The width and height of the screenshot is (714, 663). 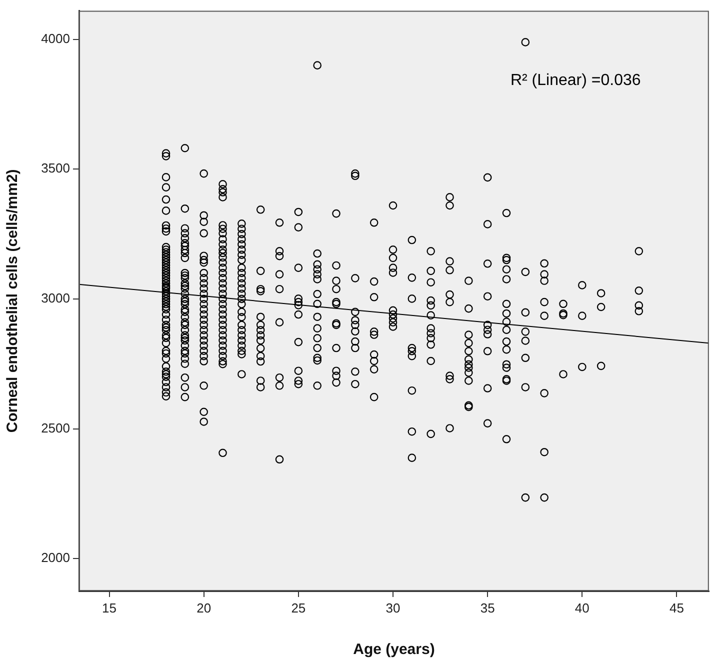 I want to click on y-tick-label: 3500, so click(x=55, y=168).